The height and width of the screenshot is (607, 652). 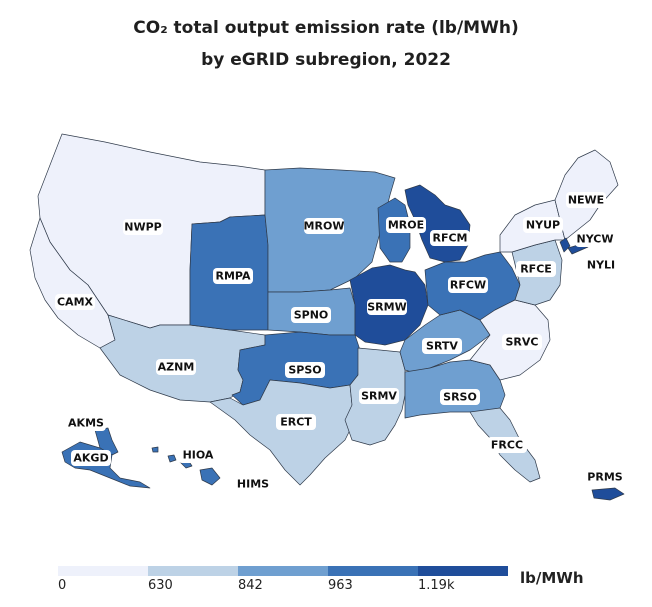 What do you see at coordinates (160, 585) in the screenshot?
I see `legend-tick-1: 630` at bounding box center [160, 585].